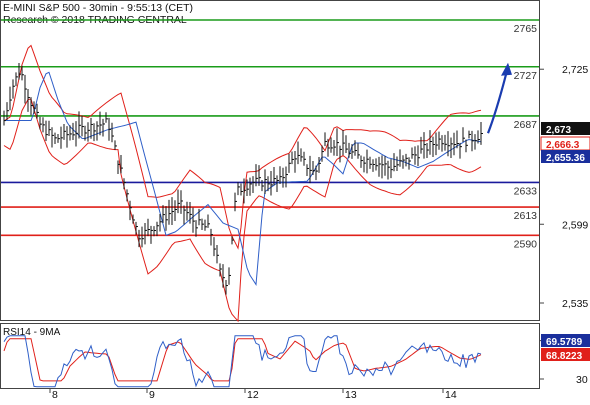 The height and width of the screenshot is (405, 590). What do you see at coordinates (526, 244) in the screenshot?
I see `level-label-2590: 2590` at bounding box center [526, 244].